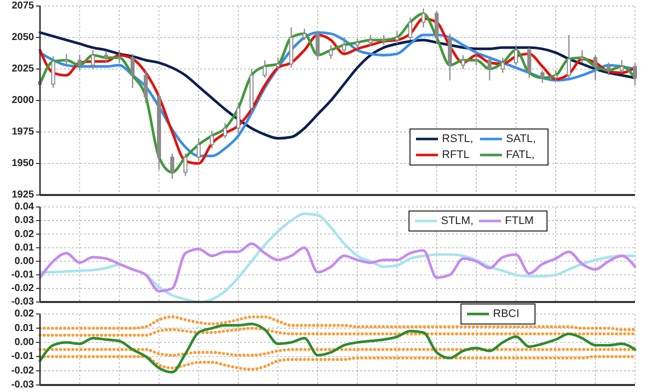  What do you see at coordinates (519, 220) in the screenshot?
I see `legend-label: FTLM` at bounding box center [519, 220].